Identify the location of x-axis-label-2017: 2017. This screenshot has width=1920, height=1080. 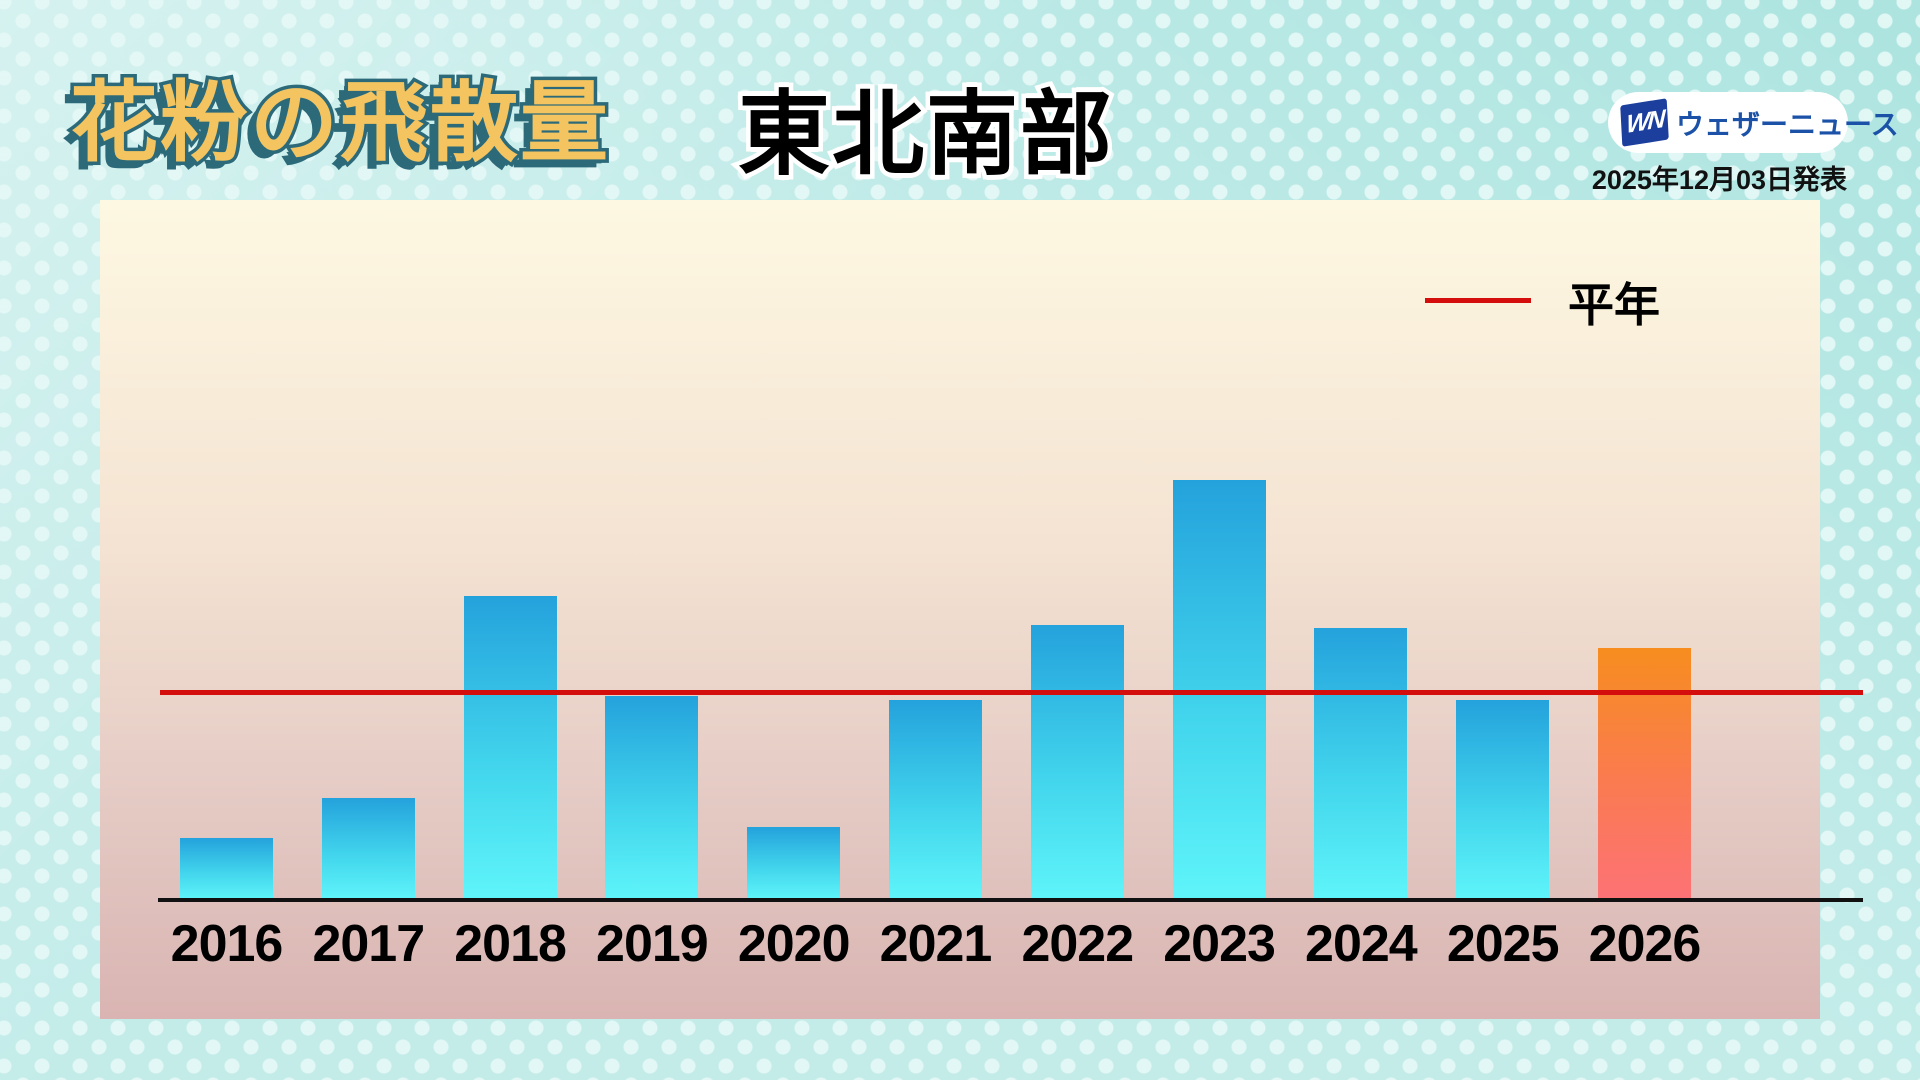
(368, 944).